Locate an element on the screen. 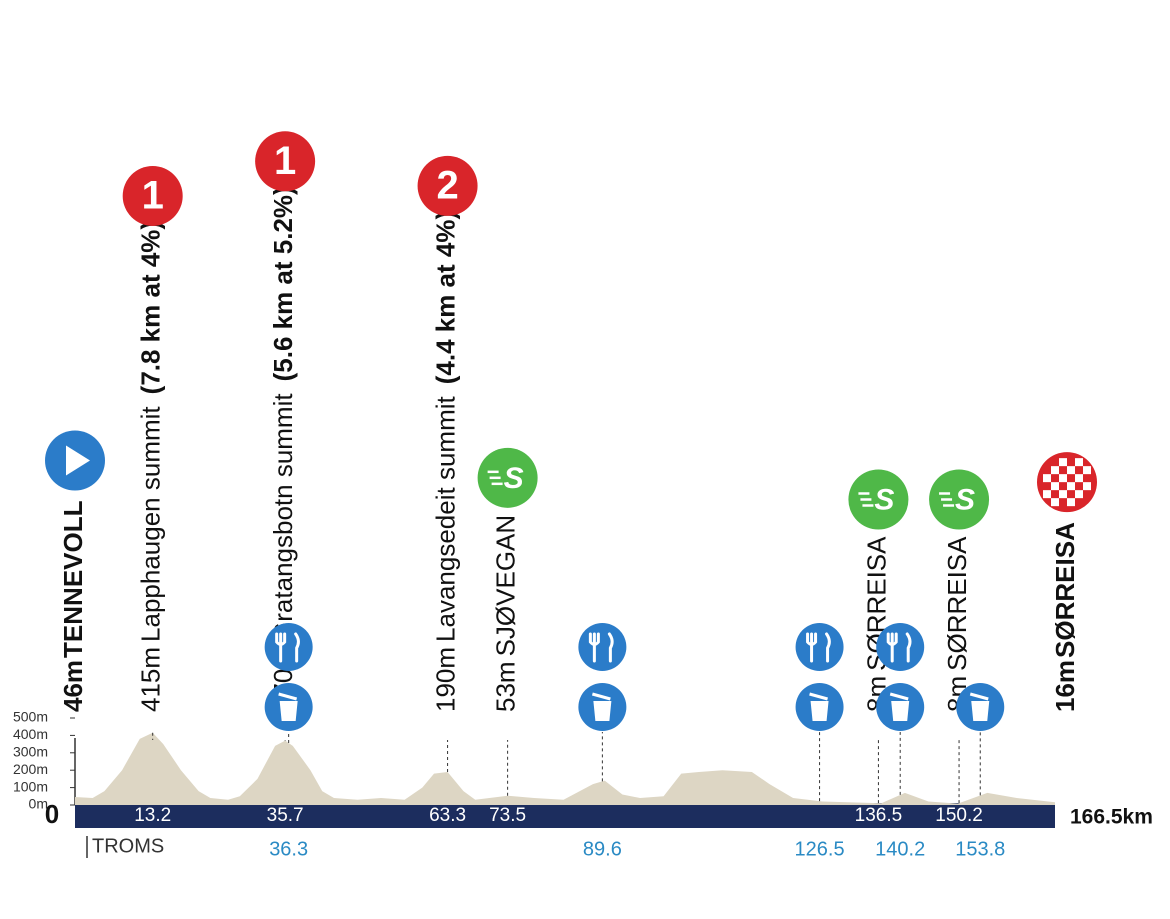 The image size is (1170, 919). zone-km-label: 36.3 is located at coordinates (288, 849).